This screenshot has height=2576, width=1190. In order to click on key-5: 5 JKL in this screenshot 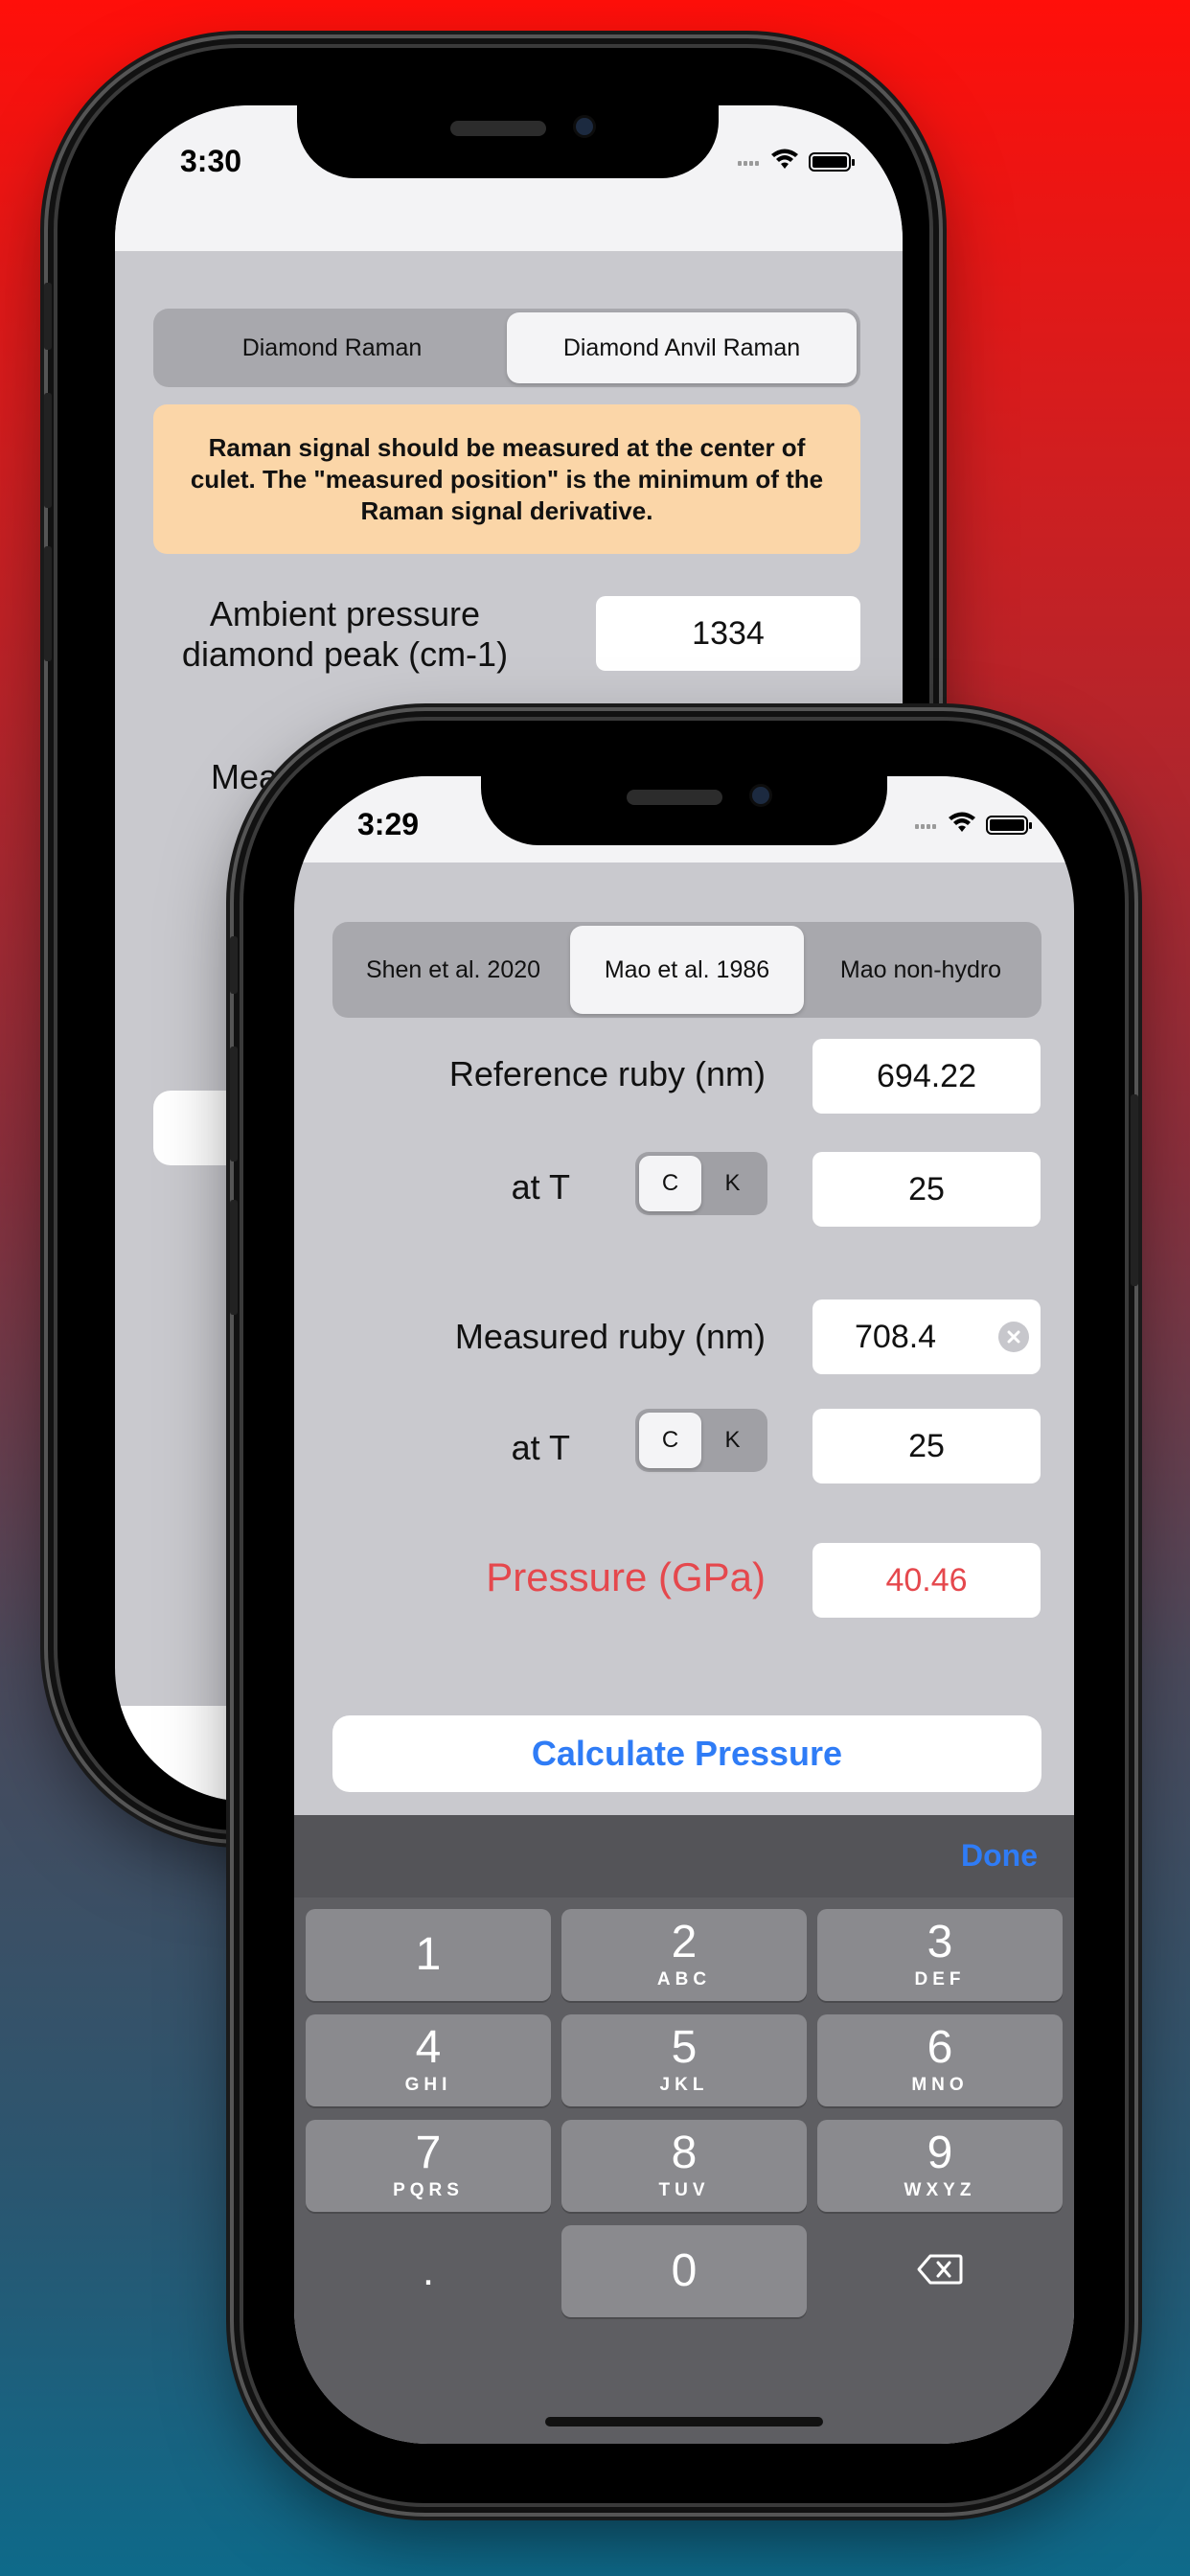, I will do `click(684, 2060)`.